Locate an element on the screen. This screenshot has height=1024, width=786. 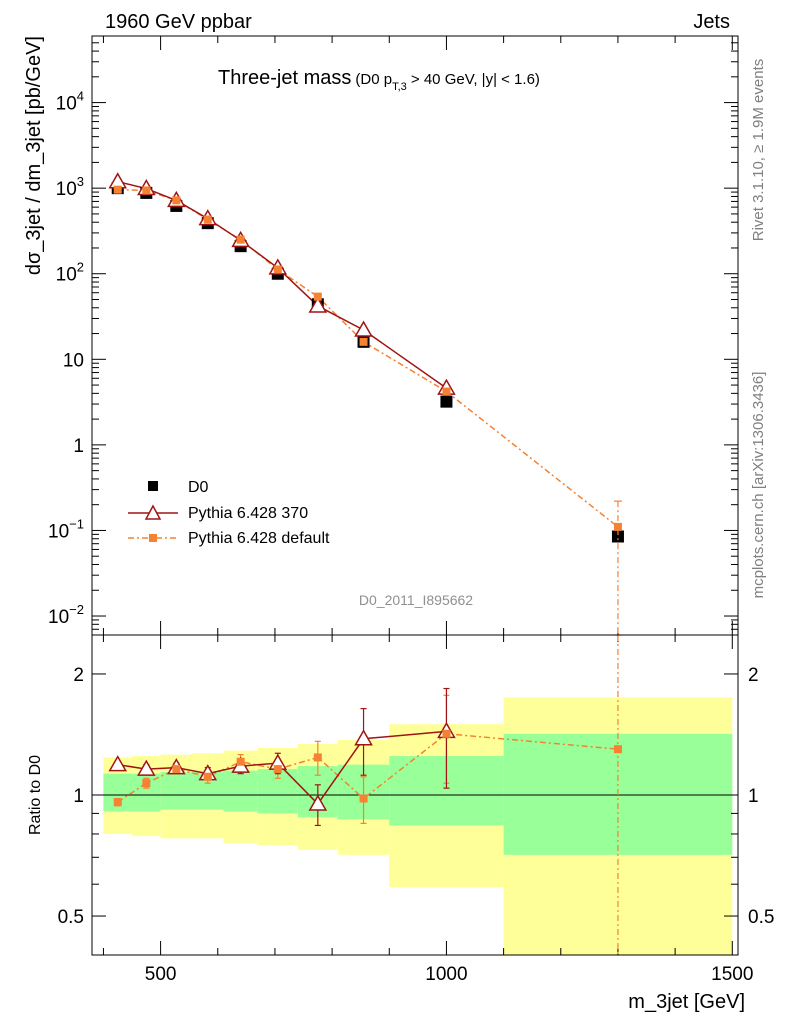
analysis-id: D0_2011_I895662 is located at coordinates (416, 600).